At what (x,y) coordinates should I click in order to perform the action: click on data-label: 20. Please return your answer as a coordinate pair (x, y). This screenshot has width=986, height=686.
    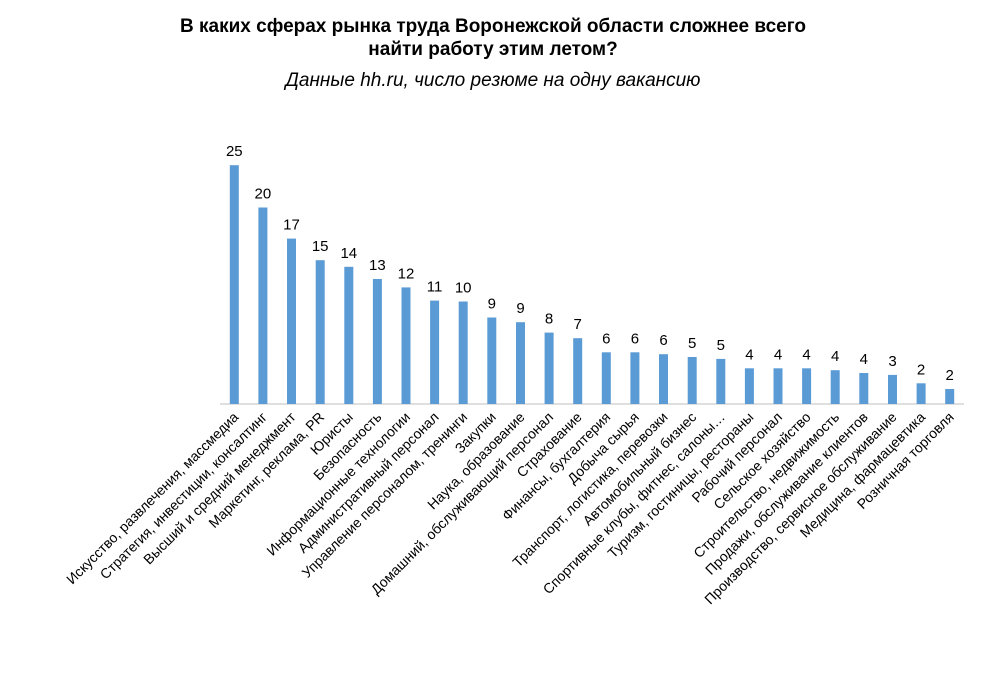
    Looking at the image, I should click on (263, 194).